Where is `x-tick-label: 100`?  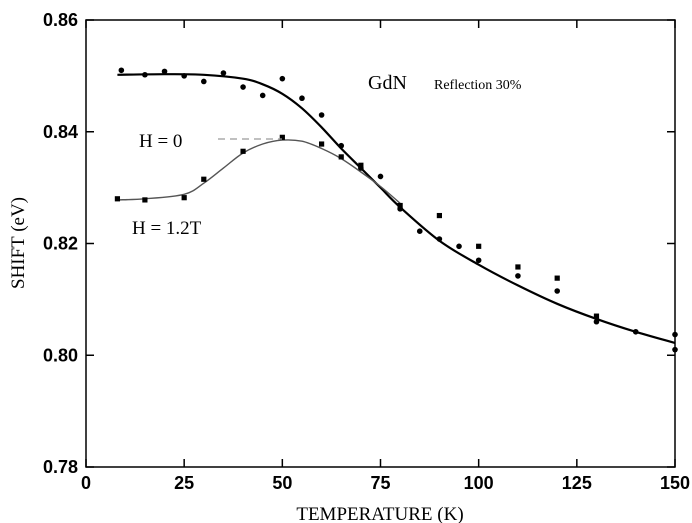 x-tick-label: 100 is located at coordinates (479, 483).